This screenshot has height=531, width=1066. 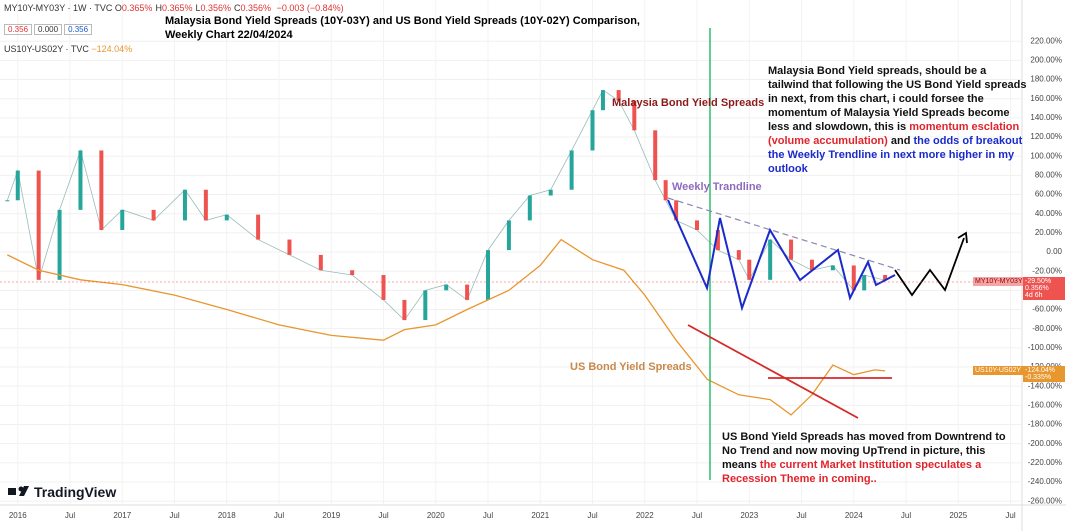 I want to click on logo: TradingView, so click(x=75, y=492).